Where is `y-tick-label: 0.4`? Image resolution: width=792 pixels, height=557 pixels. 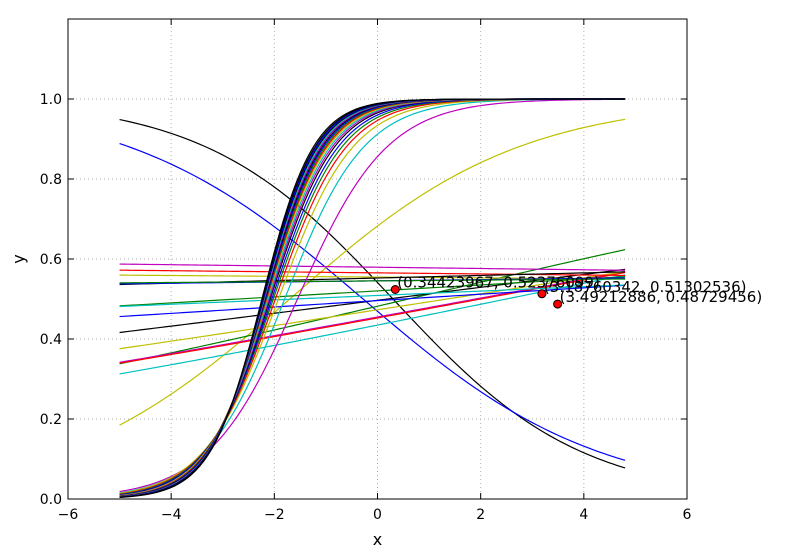 y-tick-label: 0.4 is located at coordinates (51, 340).